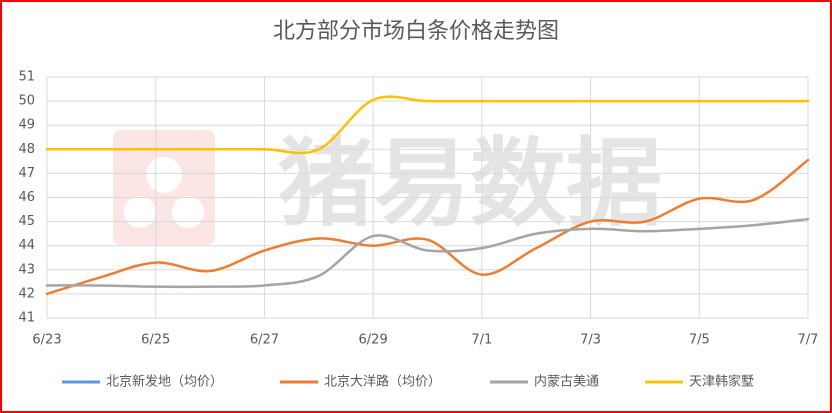  I want to click on x-tick-label: 6/27, so click(264, 340).